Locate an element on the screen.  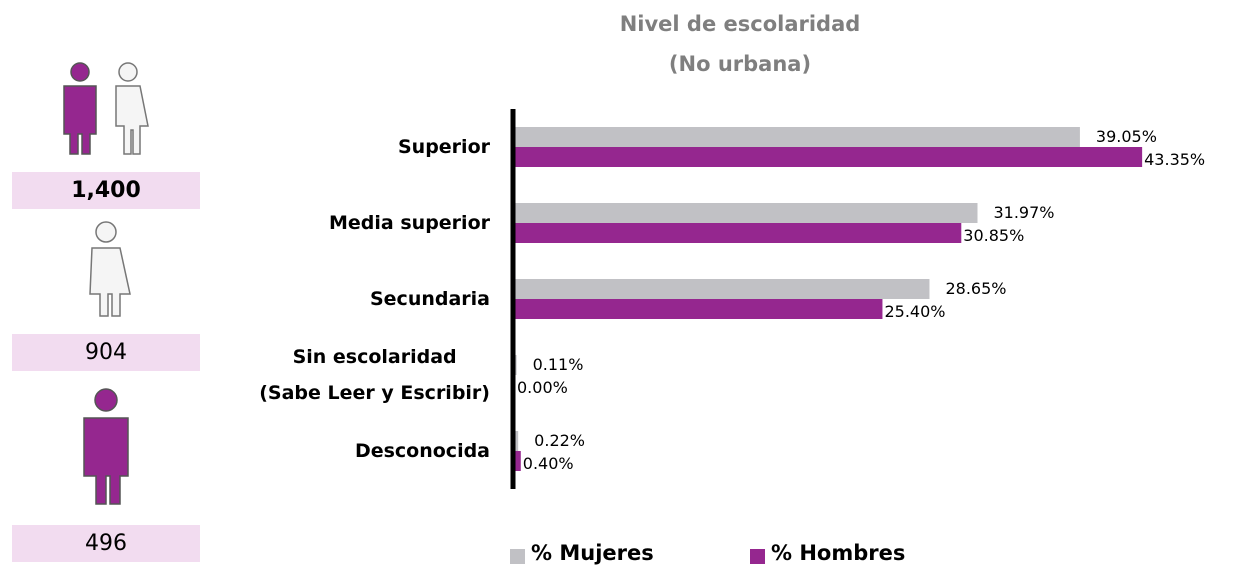
category-label: Sin escolaridad (Sabe Leer y Escribir) is located at coordinates (374, 375).